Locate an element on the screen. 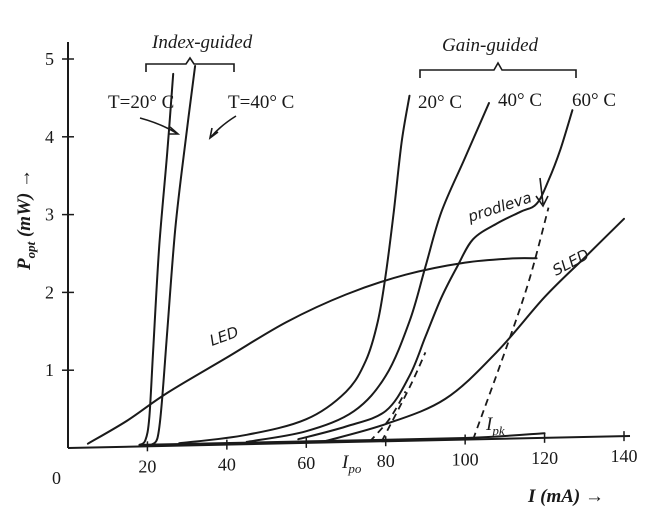 This screenshot has width=668, height=515. arrow-ig40 is located at coordinates (222, 127).